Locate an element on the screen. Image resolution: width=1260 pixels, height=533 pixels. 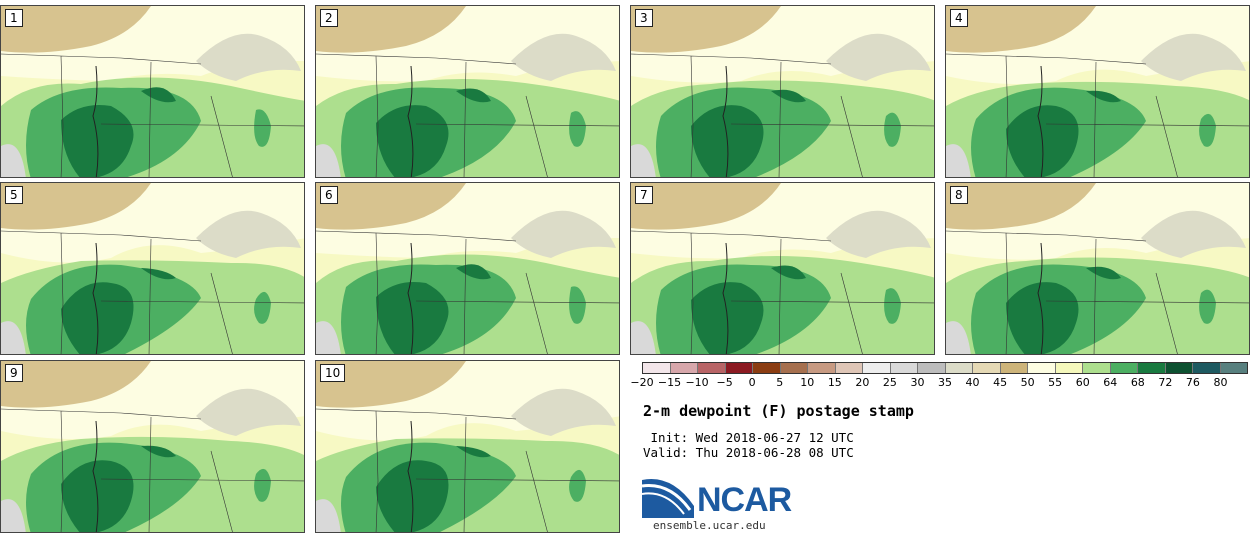
colorbar-tick-label: 5 is located at coordinates (780, 382).